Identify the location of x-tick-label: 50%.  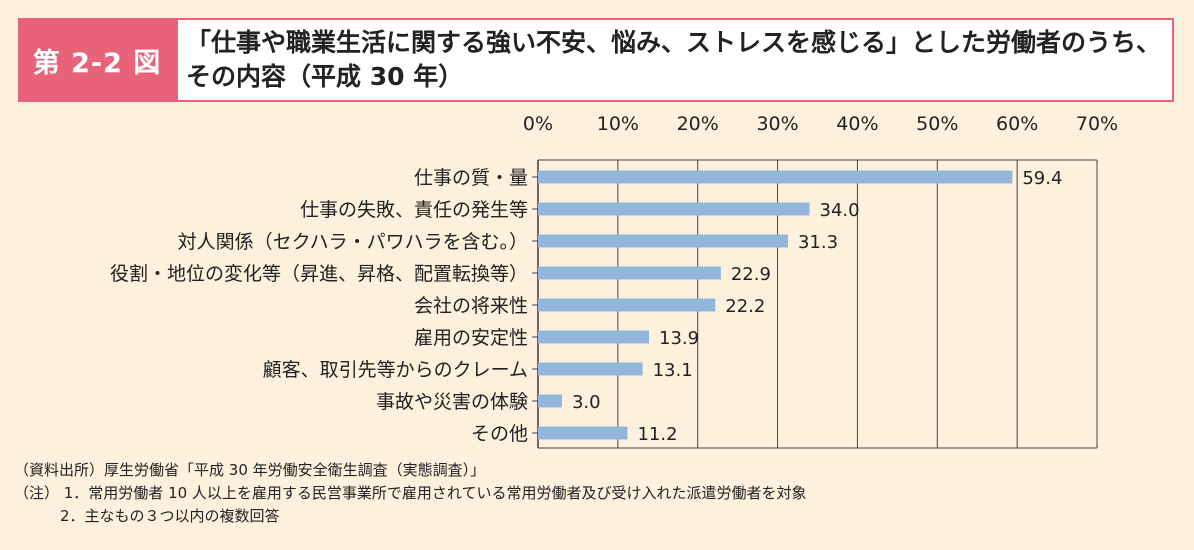
(937, 124).